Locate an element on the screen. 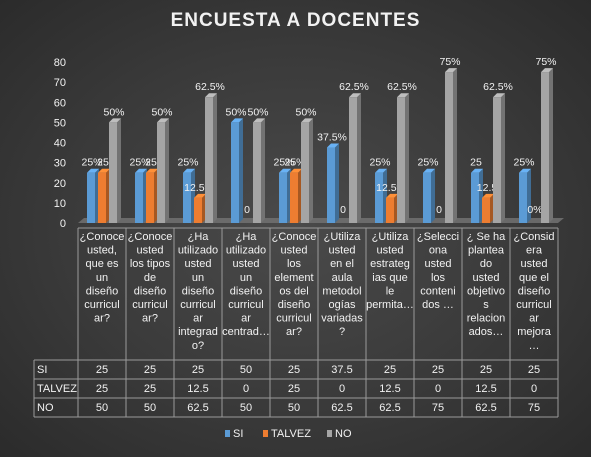 Image resolution: width=591 pixels, height=457 pixels. category-label: ar? is located at coordinates (150, 319).